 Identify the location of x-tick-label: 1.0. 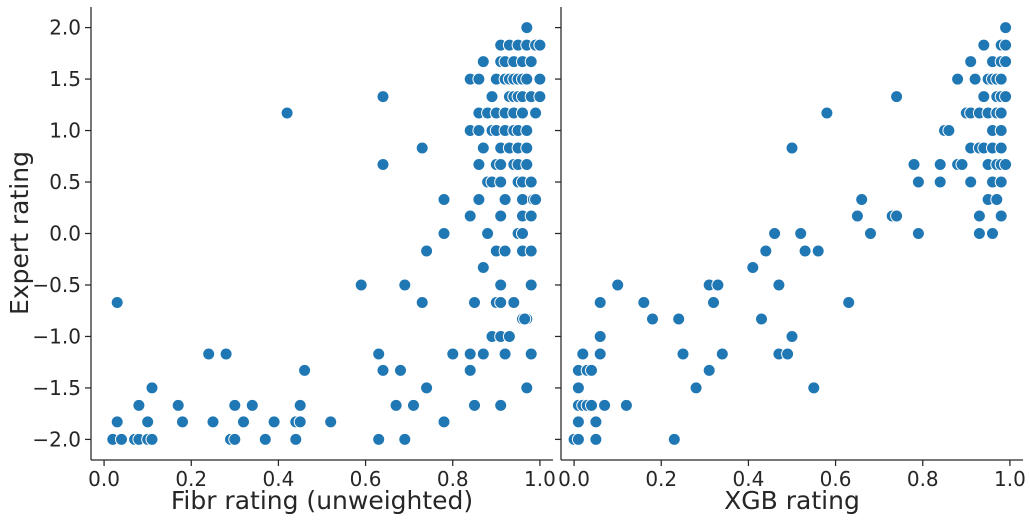
(1010, 479).